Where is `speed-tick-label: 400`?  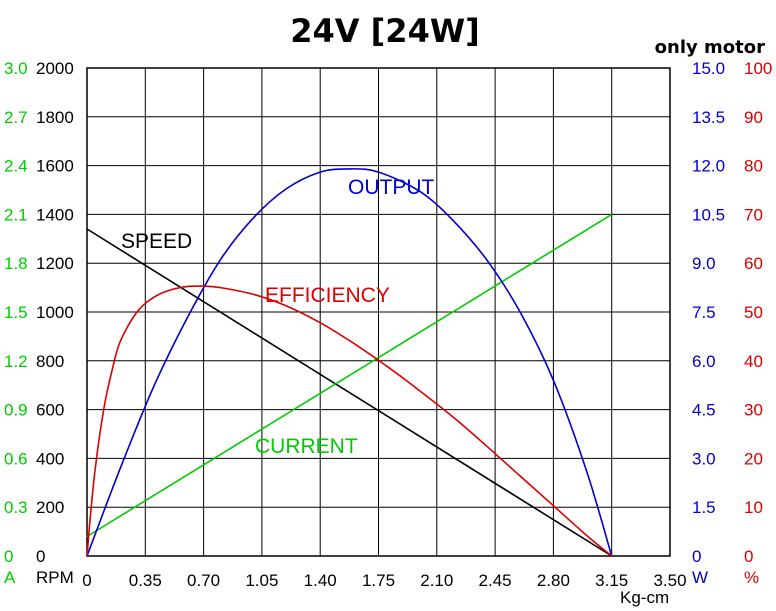
speed-tick-label: 400 is located at coordinates (50, 458).